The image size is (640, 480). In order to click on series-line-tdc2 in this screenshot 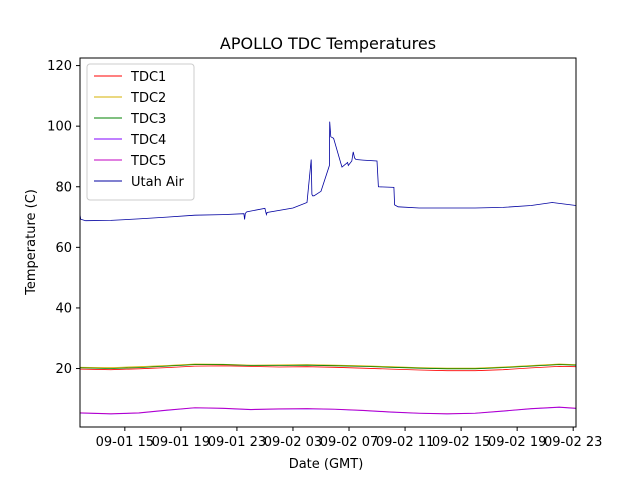, I will do `click(328, 366)`.